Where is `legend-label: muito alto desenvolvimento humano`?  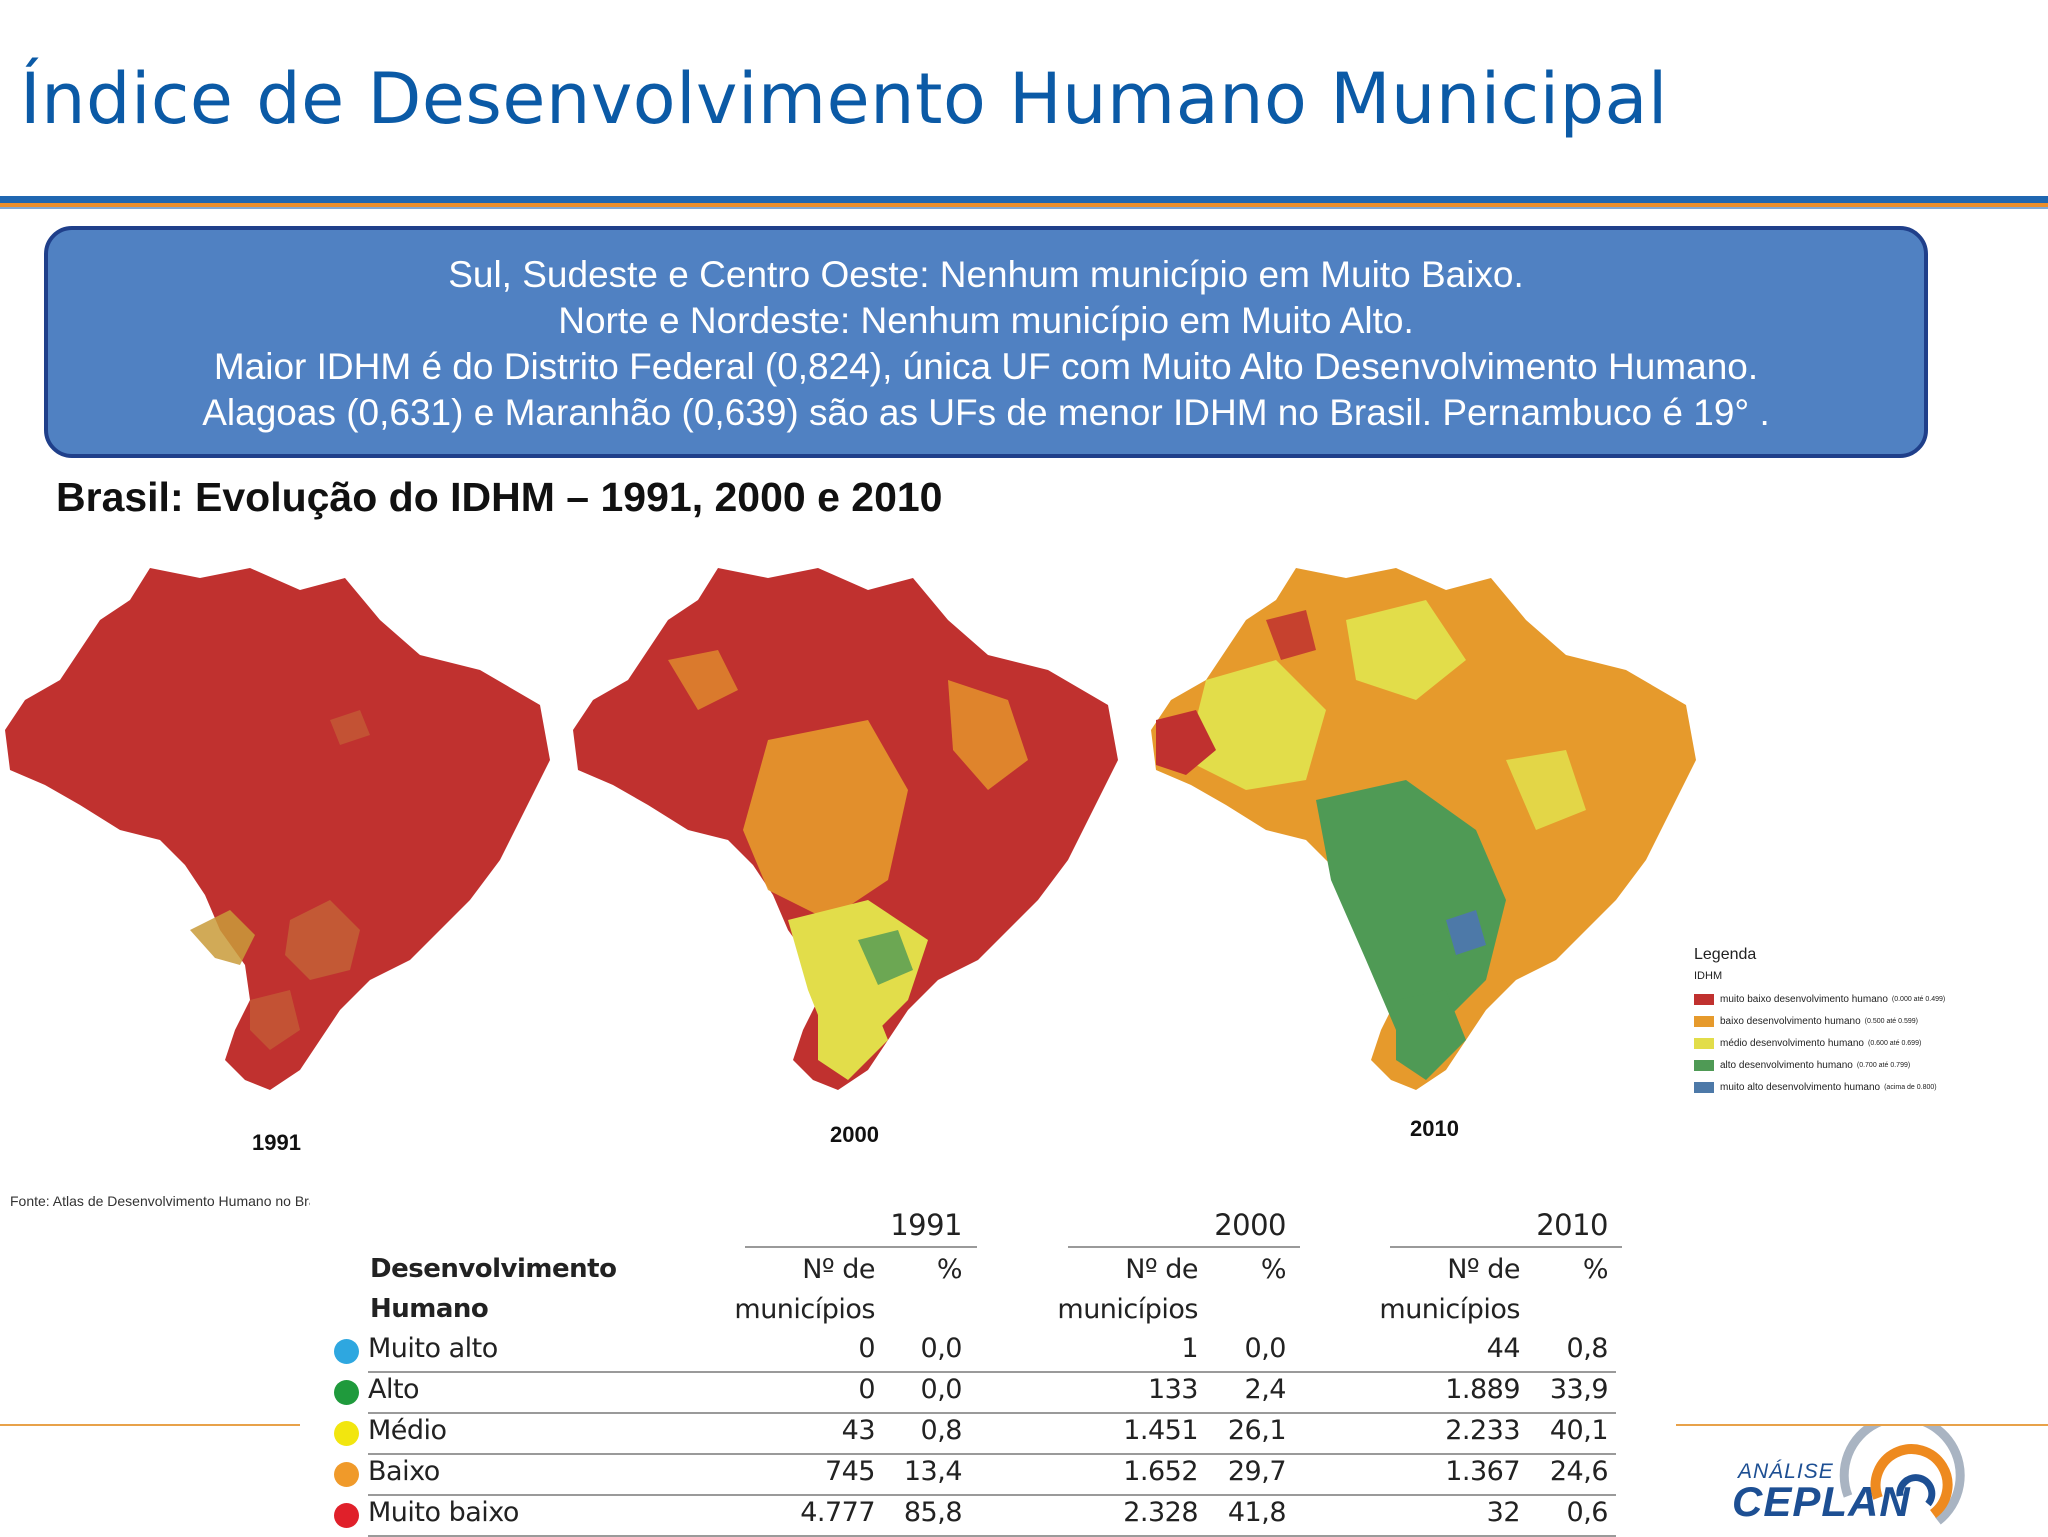 legend-label: muito alto desenvolvimento humano is located at coordinates (1800, 1087).